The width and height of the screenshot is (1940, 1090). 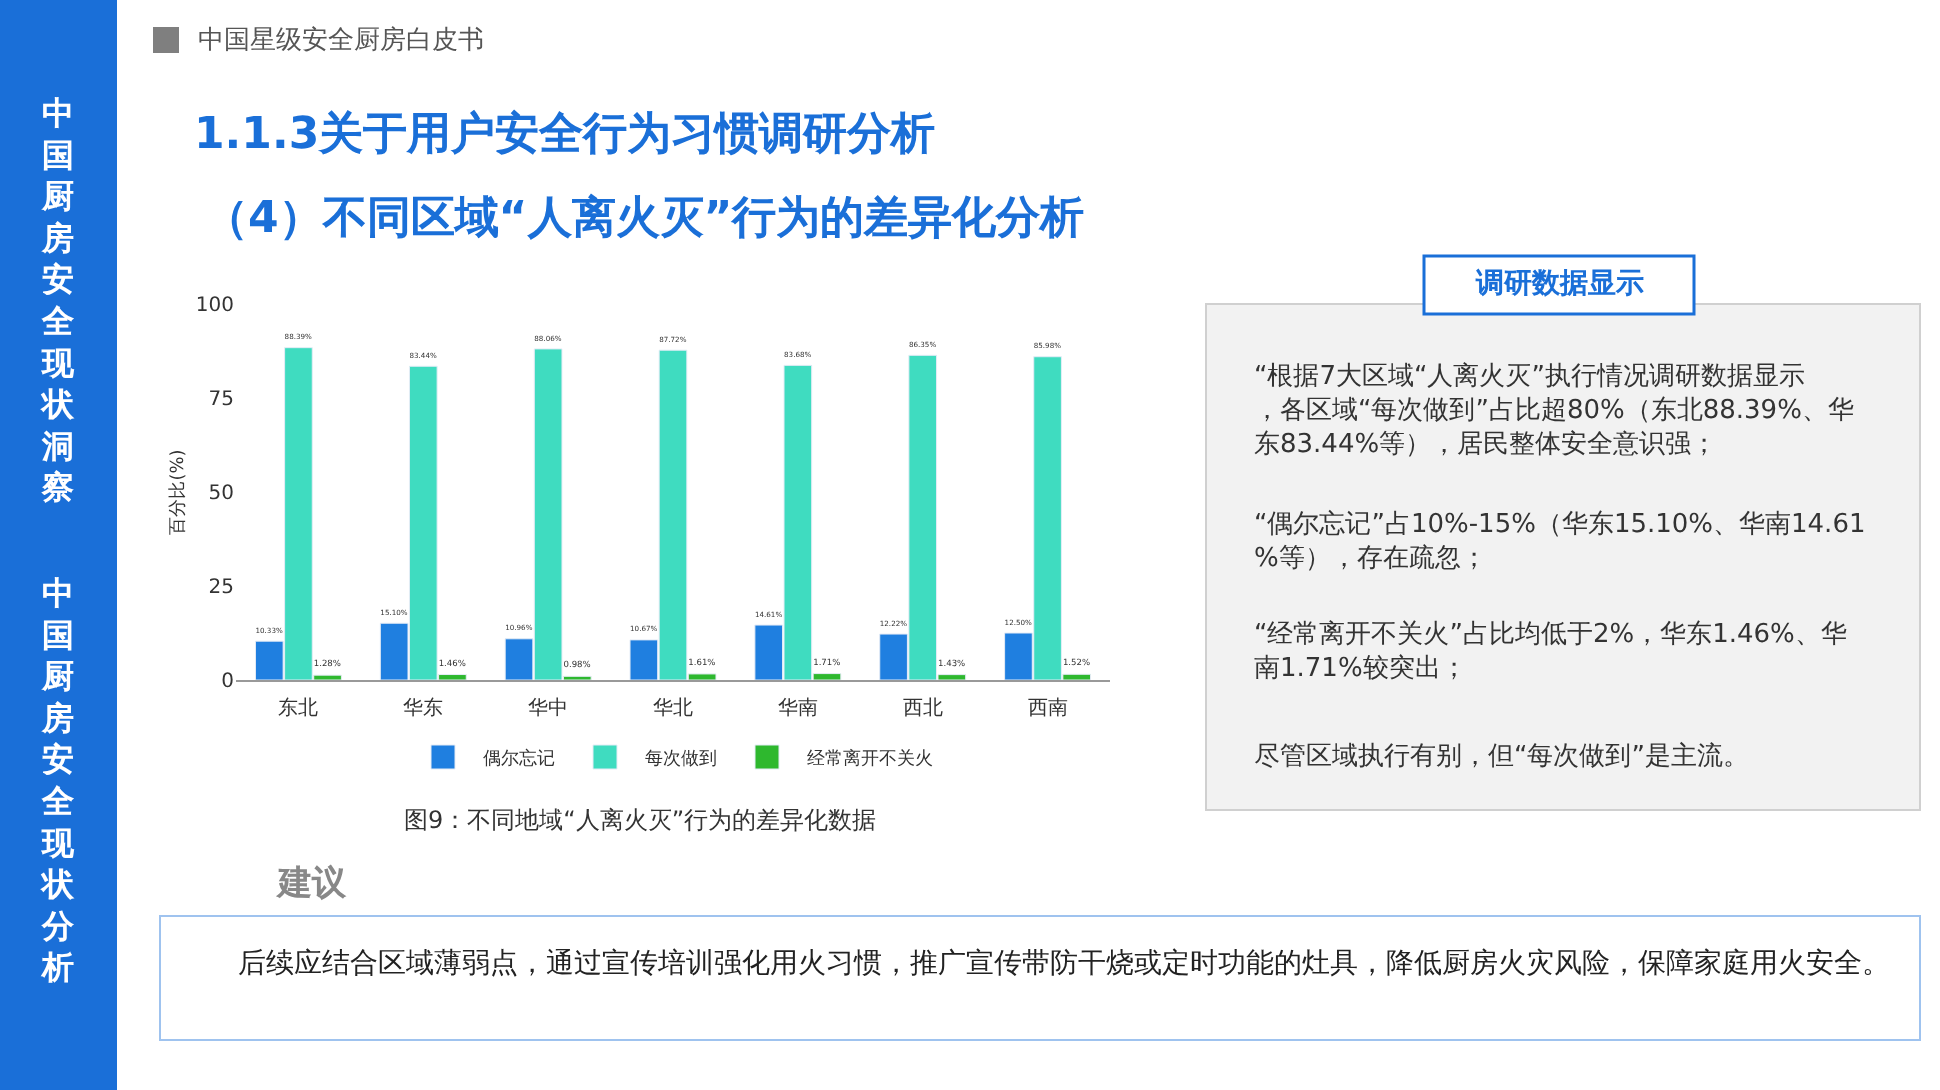 I want to click on y-tick-label: 100, so click(x=214, y=306).